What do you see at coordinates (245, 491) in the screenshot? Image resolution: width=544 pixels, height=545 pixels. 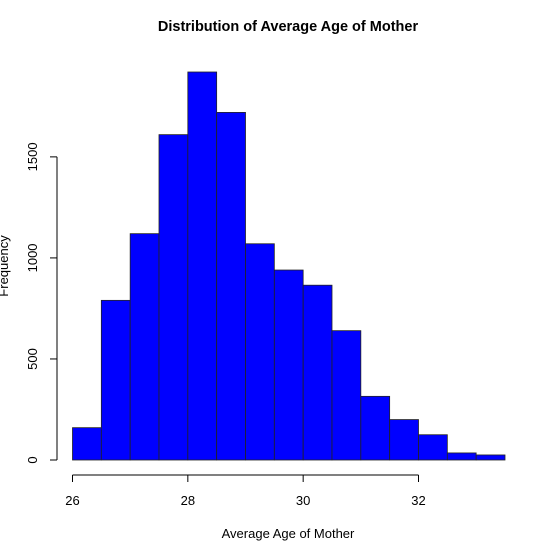 I see `x-axis: 26 28 30 32` at bounding box center [245, 491].